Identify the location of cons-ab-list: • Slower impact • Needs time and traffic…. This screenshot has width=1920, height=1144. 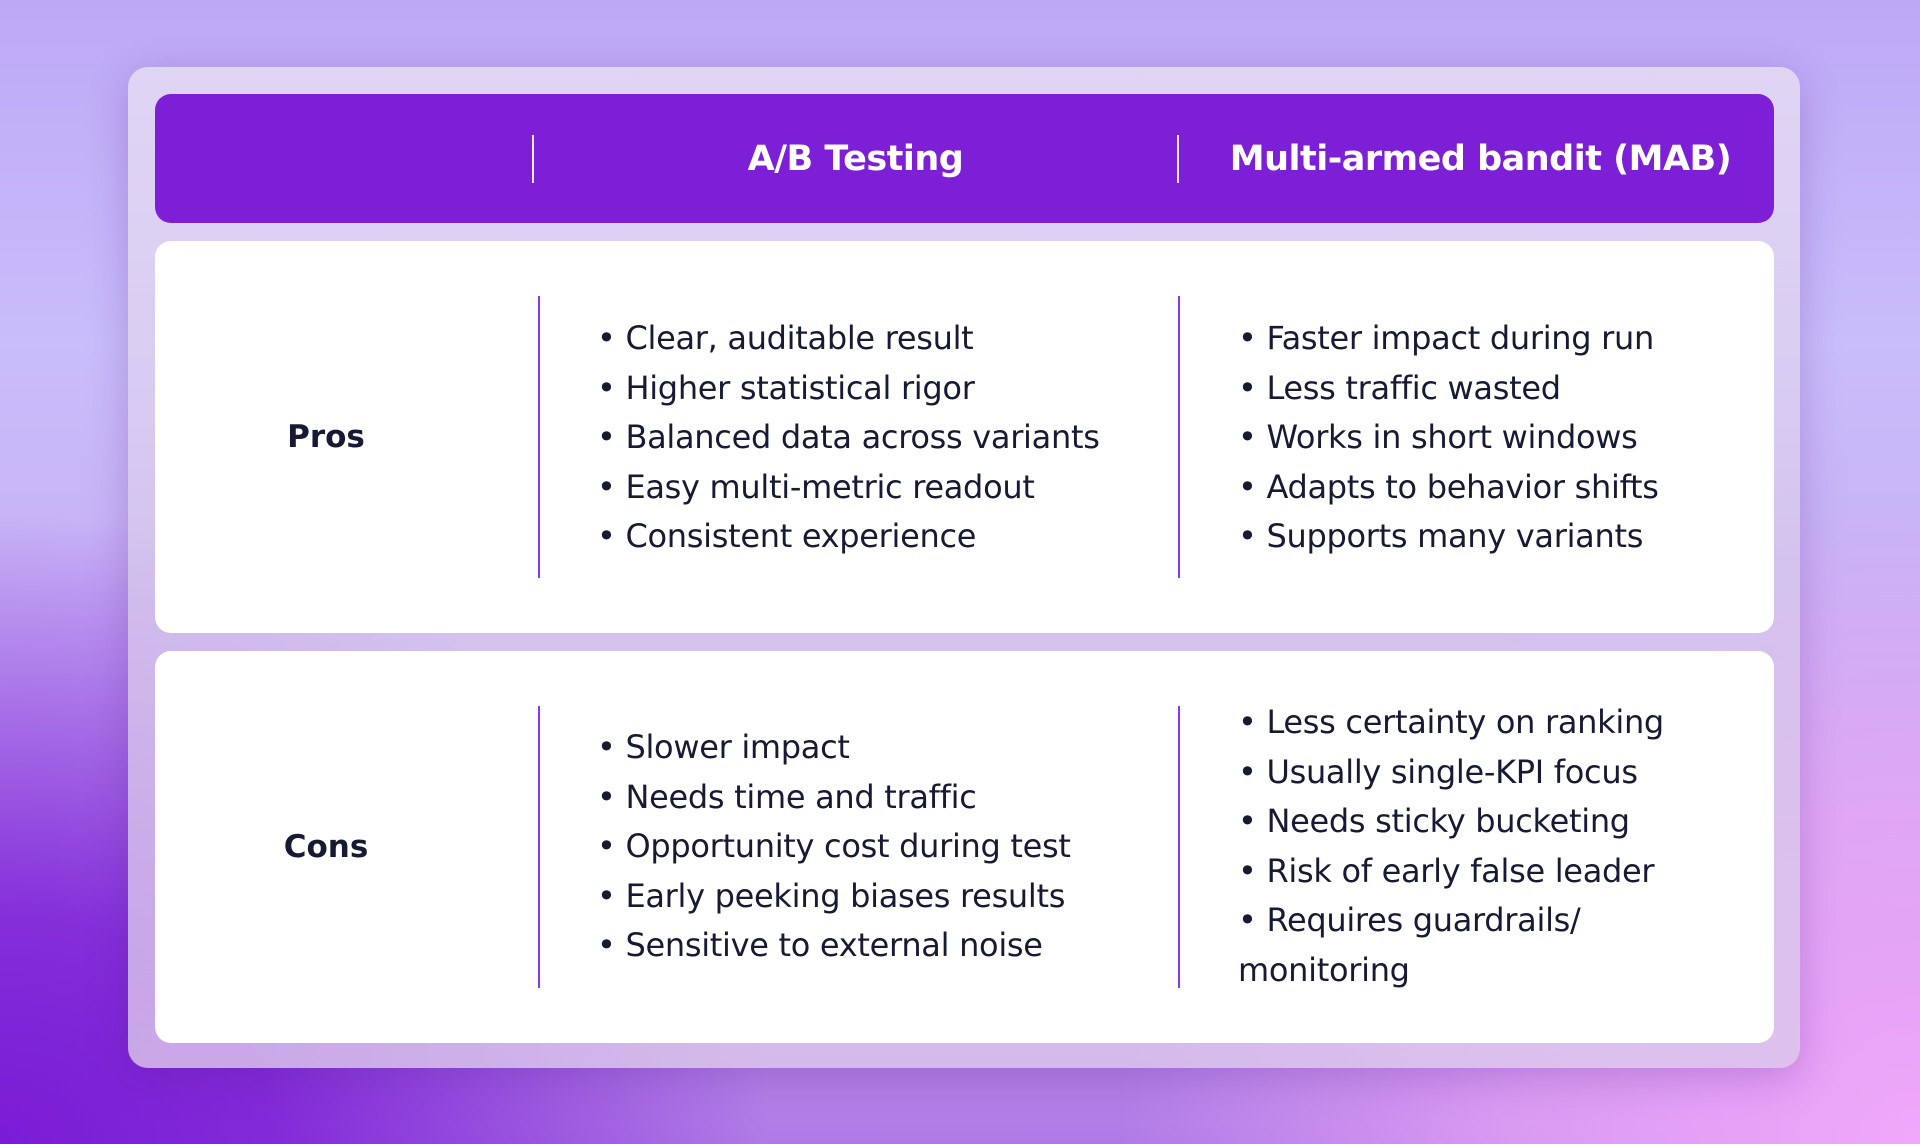
(877, 847).